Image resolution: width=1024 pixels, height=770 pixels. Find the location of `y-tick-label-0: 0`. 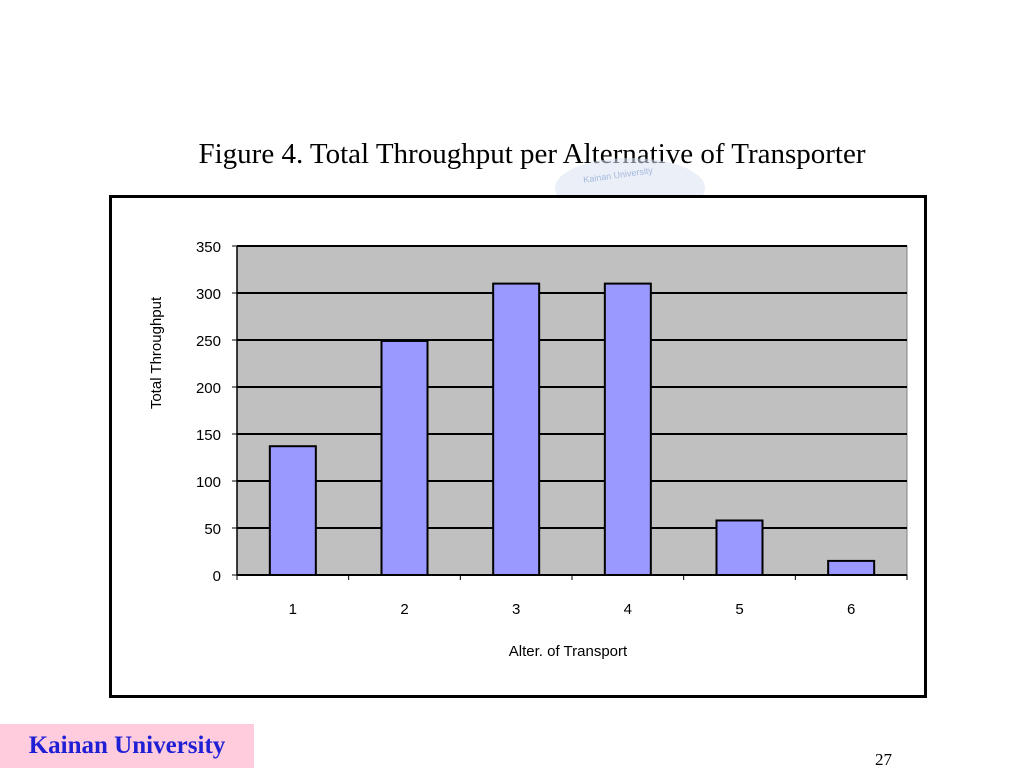

y-tick-label-0: 0 is located at coordinates (217, 576).